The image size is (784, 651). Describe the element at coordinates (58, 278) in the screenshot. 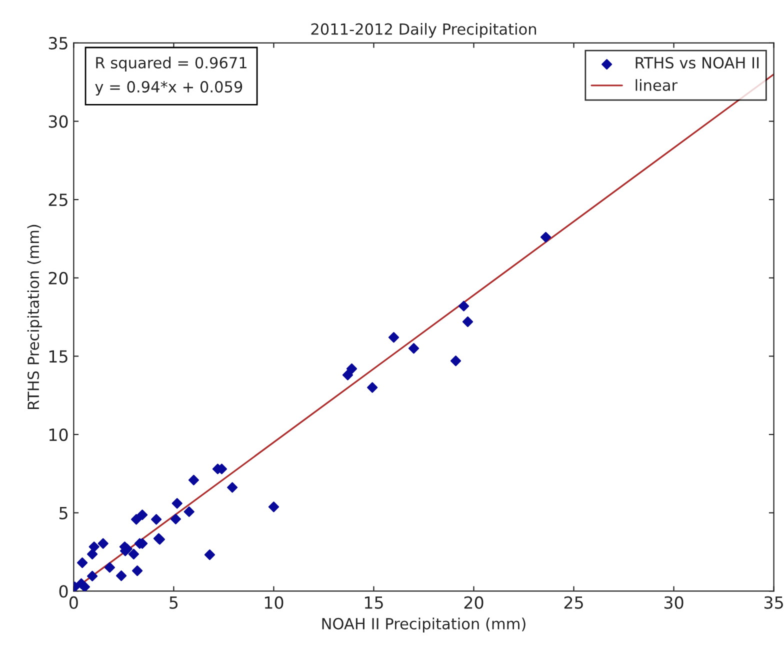

I see `y-tick-label: 20` at that location.